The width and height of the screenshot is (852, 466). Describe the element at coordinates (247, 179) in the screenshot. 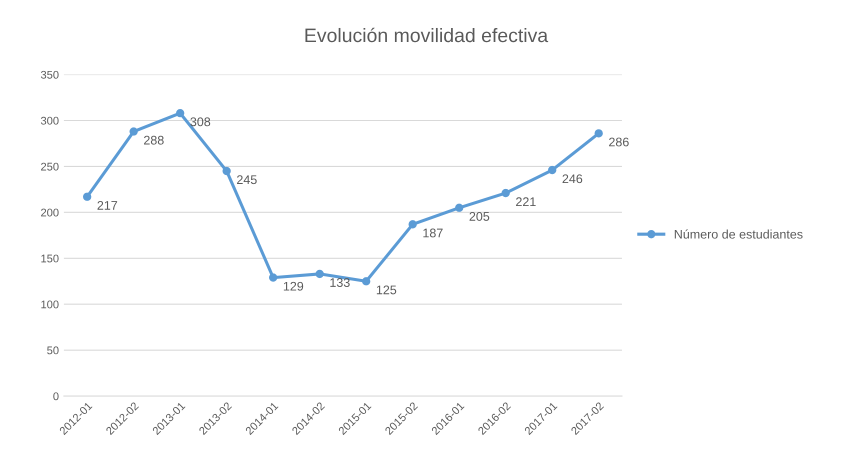

I see `data-label: 245` at that location.